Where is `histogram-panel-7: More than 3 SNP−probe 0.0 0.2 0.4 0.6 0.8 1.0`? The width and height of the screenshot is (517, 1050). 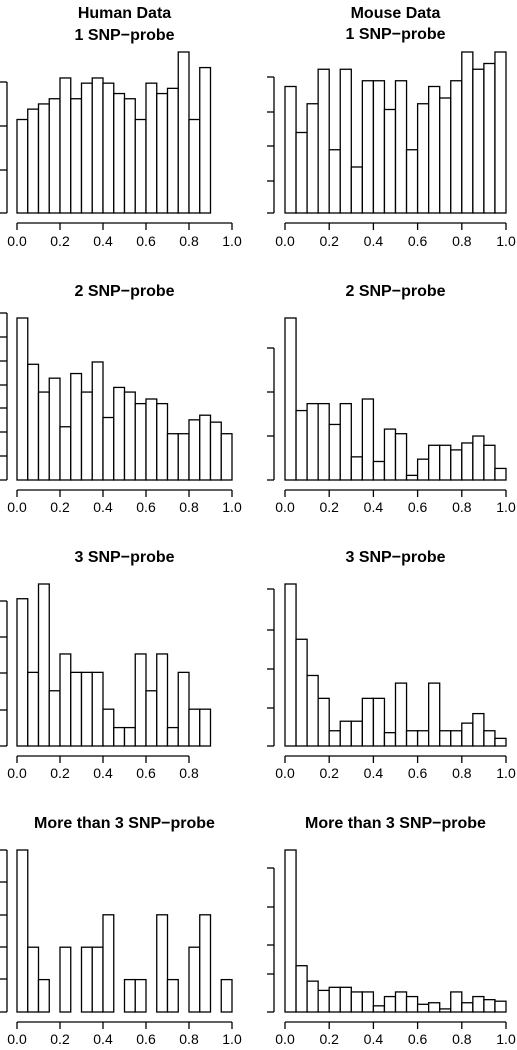
histogram-panel-7: More than 3 SNP−probe 0.0 0.2 0.4 0.6 0.8 1.0 is located at coordinates (121, 931).